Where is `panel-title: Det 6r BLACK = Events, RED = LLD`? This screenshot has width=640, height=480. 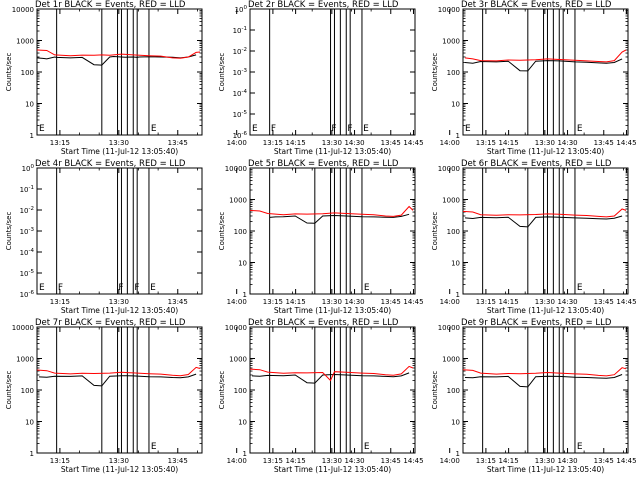
panel-title: Det 6r BLACK = Events, RED = LLD is located at coordinates (536, 164).